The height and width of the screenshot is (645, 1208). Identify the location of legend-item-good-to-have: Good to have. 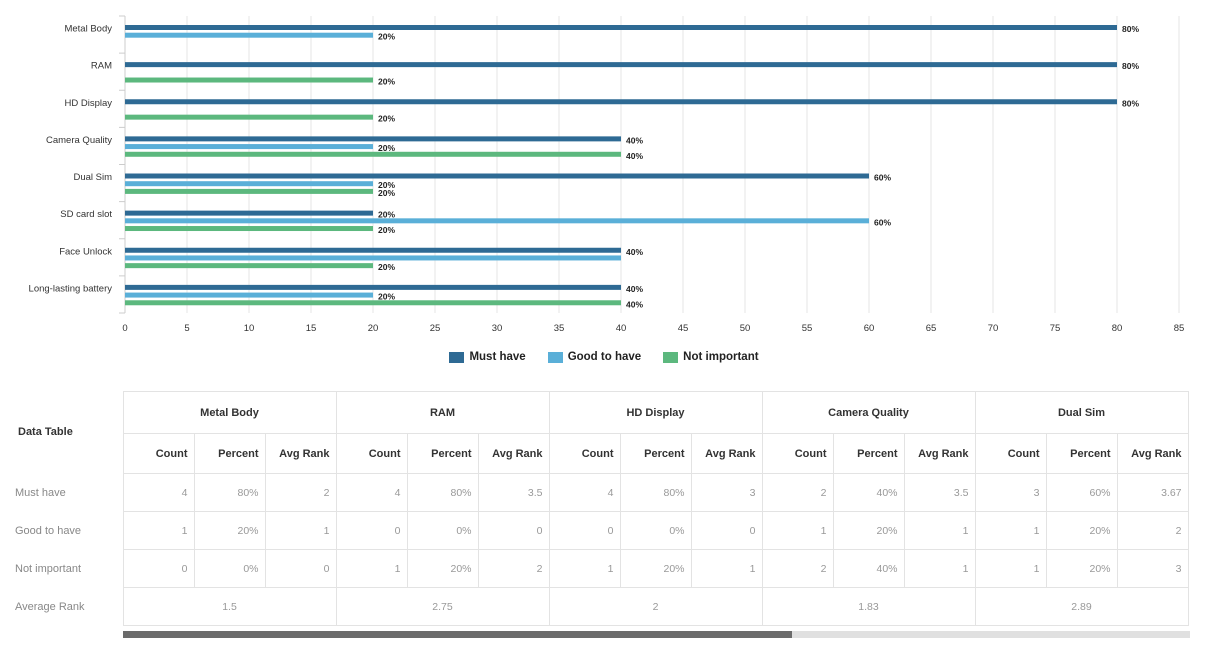
(594, 357).